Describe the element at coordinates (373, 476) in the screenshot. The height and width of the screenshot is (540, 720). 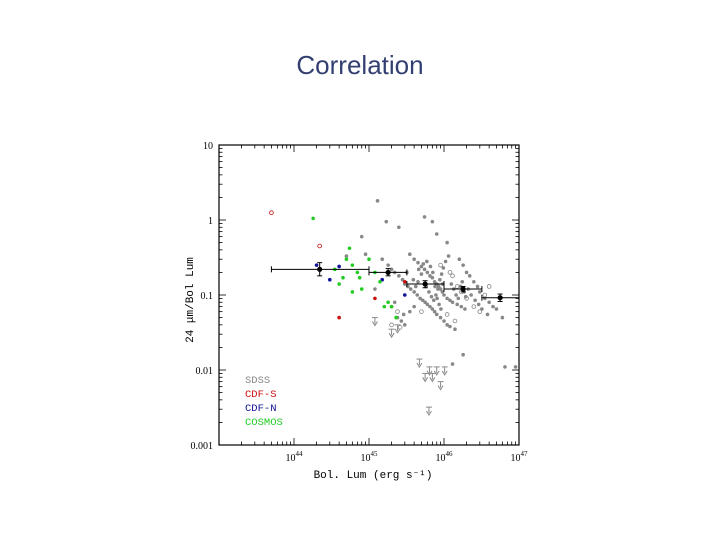
I see `x-axis-label: Bol. Lum (erg s⁻¹)` at that location.